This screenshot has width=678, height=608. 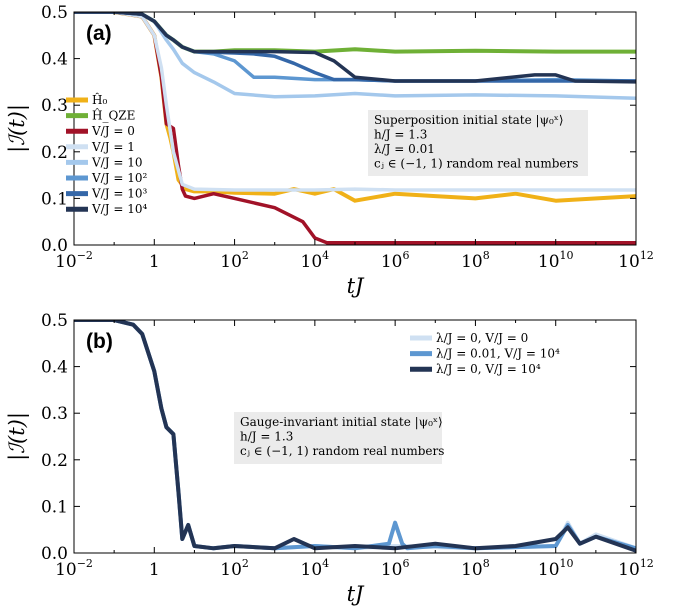 What do you see at coordinates (498, 354) in the screenshot?
I see `legend-label: λ/J = 0.01, V/J = 10⁴` at bounding box center [498, 354].